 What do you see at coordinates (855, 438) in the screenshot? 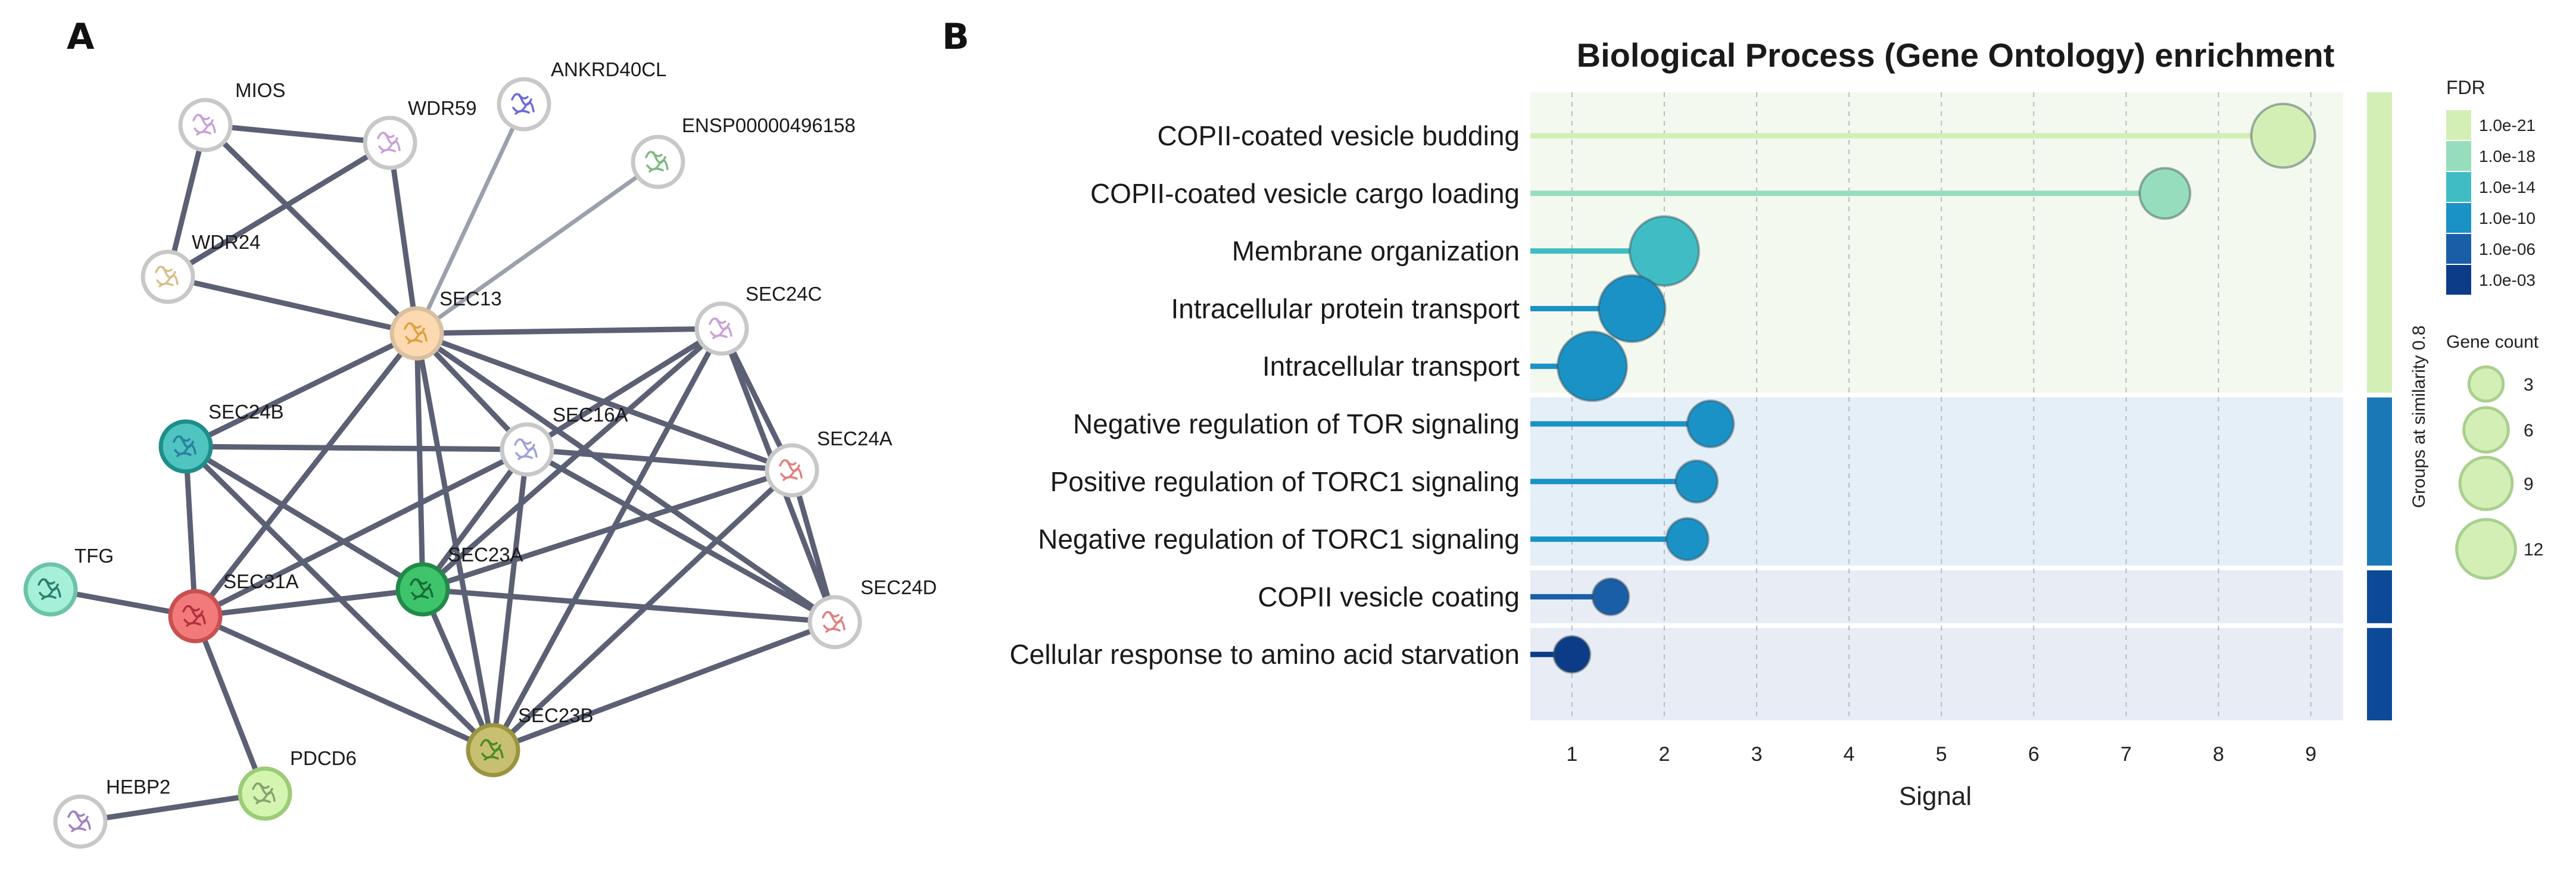
I see `node-label: SEC24A` at bounding box center [855, 438].